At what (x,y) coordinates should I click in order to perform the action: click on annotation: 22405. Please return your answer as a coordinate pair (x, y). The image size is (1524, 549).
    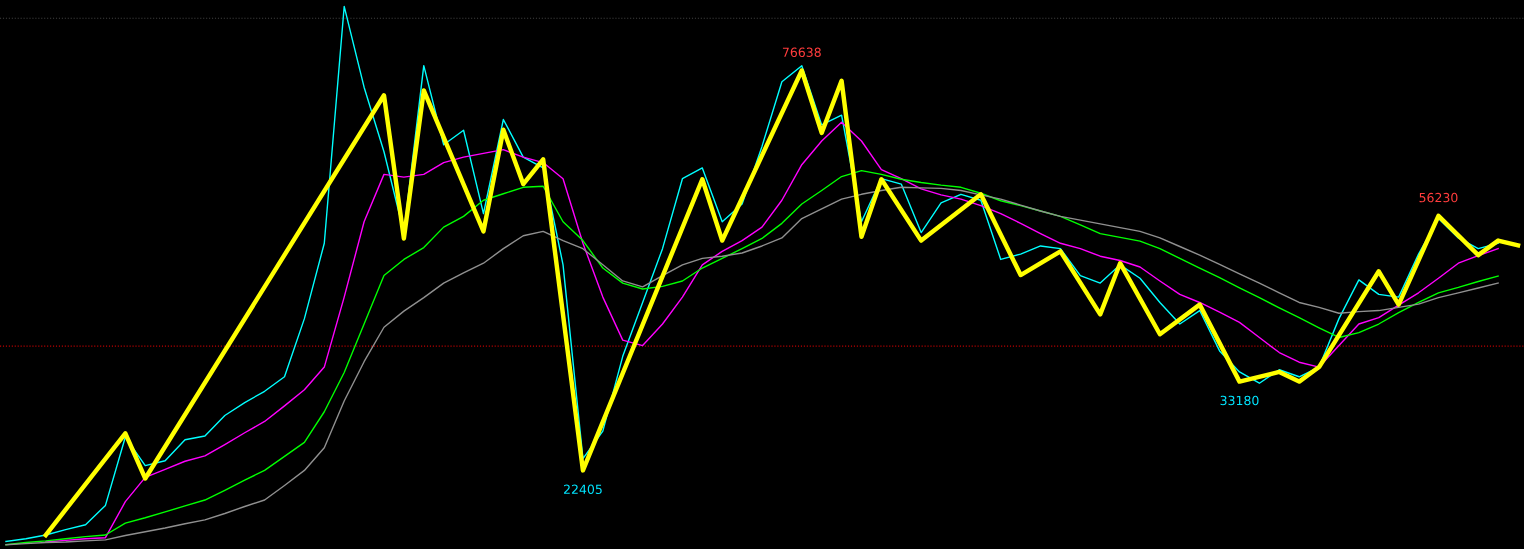
    Looking at the image, I should click on (582, 489).